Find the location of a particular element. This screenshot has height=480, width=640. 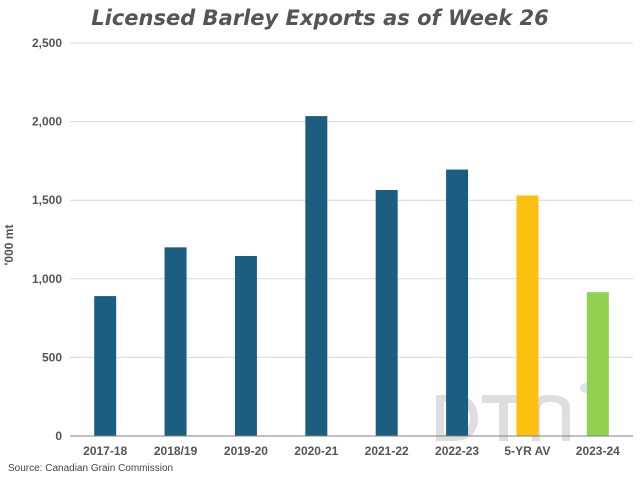

x-tick-label: 2019-20 is located at coordinates (246, 451).